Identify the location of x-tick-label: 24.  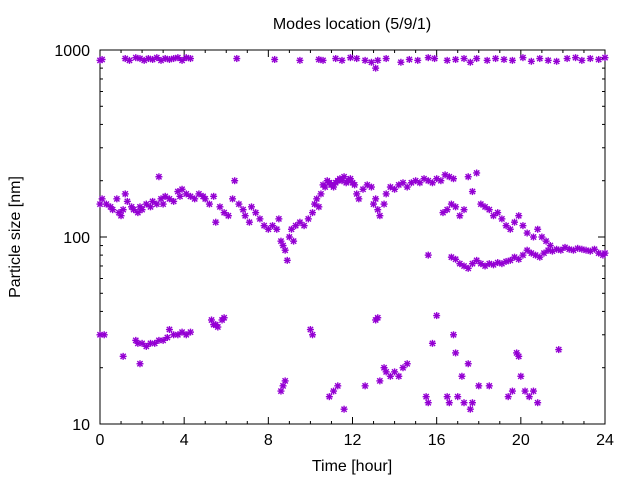
(605, 440).